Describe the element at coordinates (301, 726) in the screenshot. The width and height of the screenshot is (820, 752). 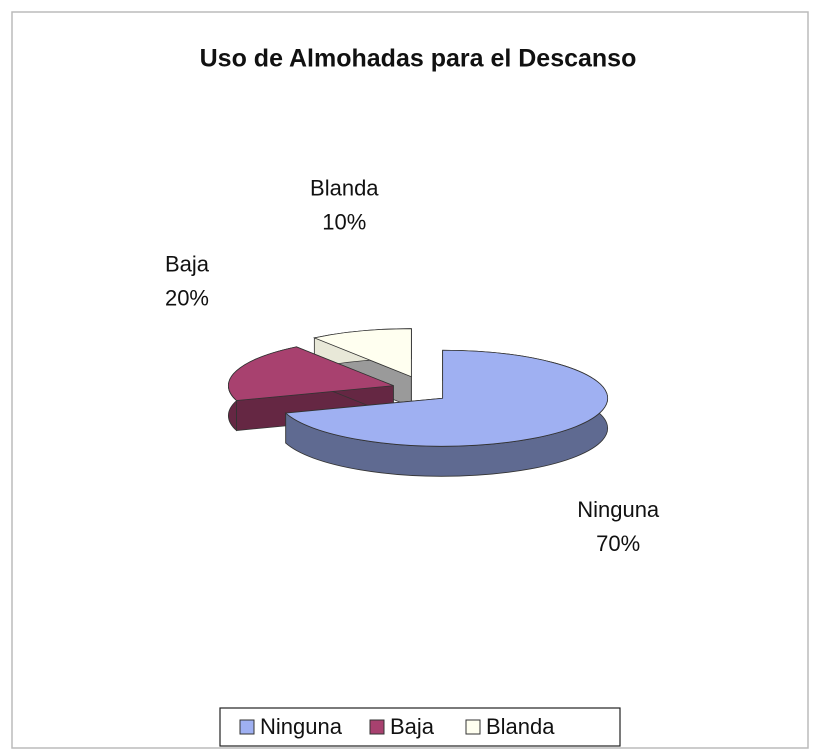
I see `legend-label: Ninguna` at that location.